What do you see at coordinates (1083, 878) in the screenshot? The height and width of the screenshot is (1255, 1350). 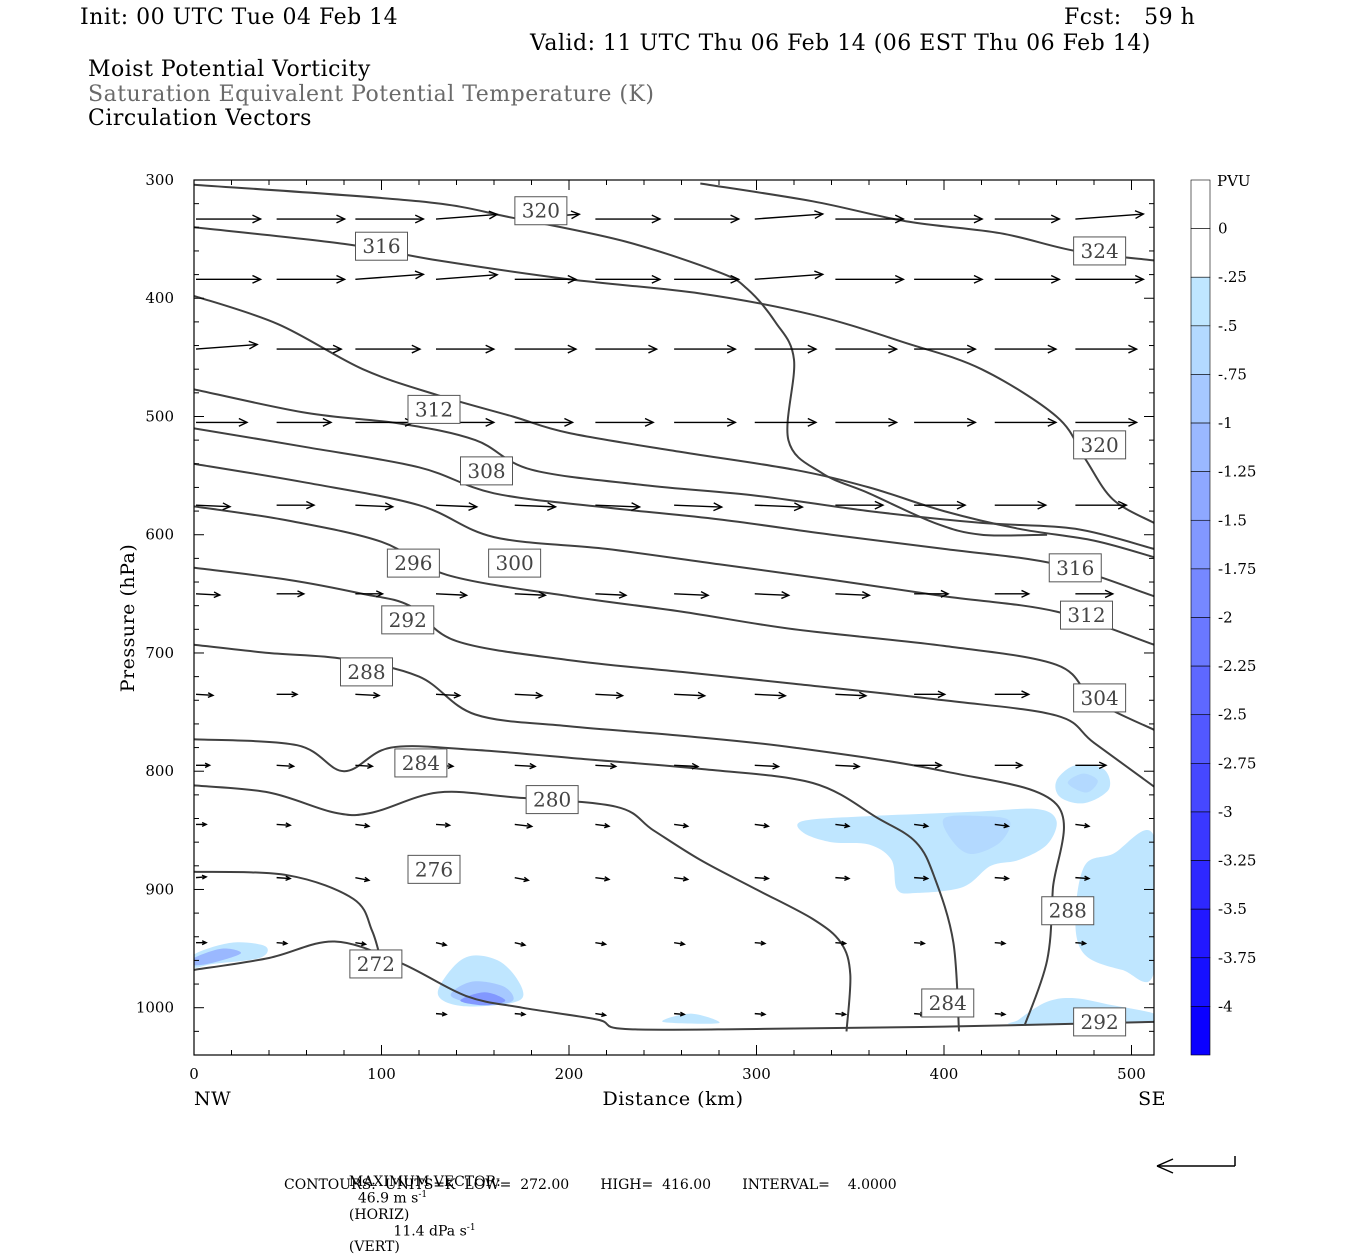 I see `vector-r9-c11` at bounding box center [1083, 878].